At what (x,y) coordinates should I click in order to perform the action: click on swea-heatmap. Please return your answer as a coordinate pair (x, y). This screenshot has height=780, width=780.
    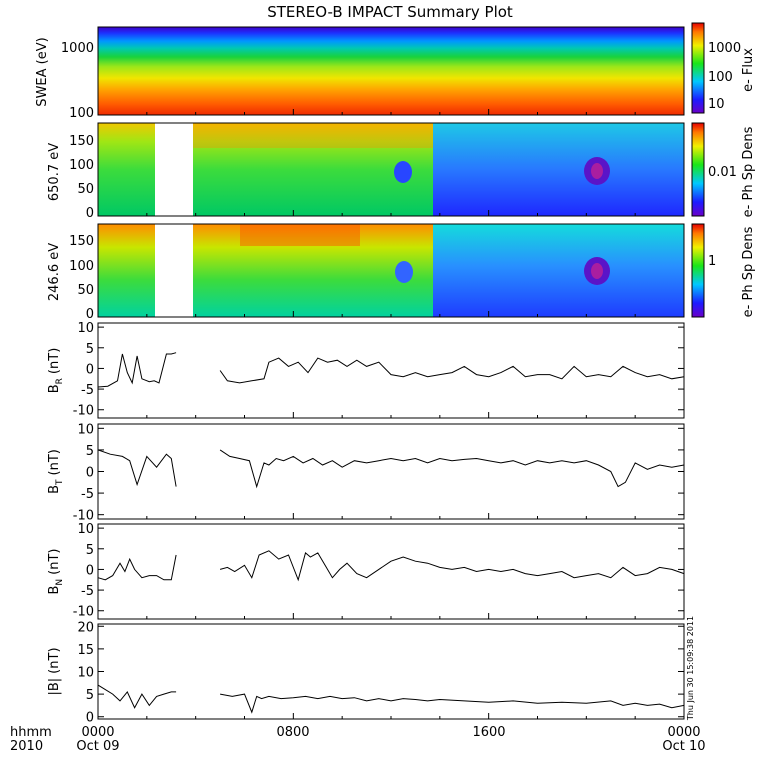
    Looking at the image, I should click on (391, 71).